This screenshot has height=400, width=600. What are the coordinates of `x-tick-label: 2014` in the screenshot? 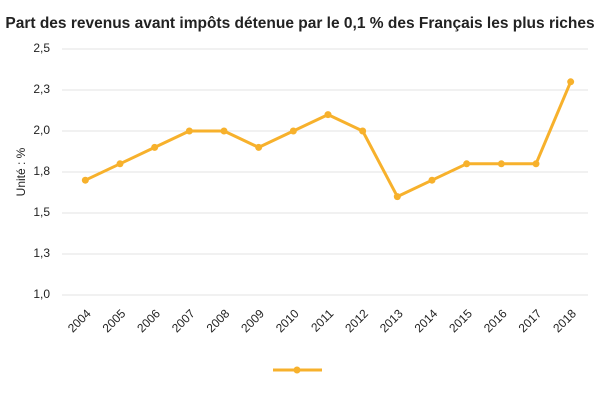 It's located at (426, 320).